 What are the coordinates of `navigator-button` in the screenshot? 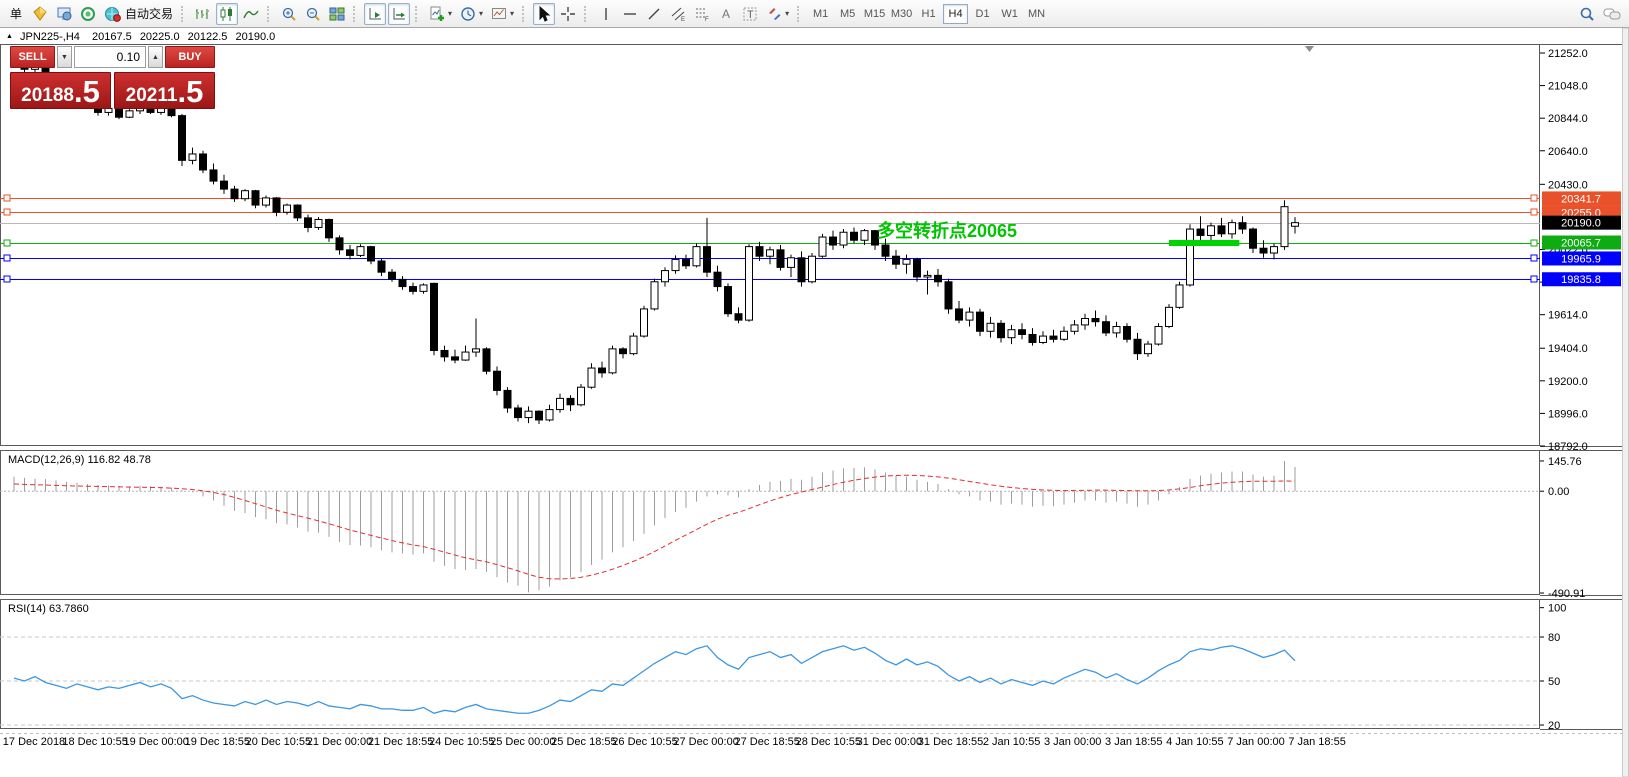 It's located at (64, 14).